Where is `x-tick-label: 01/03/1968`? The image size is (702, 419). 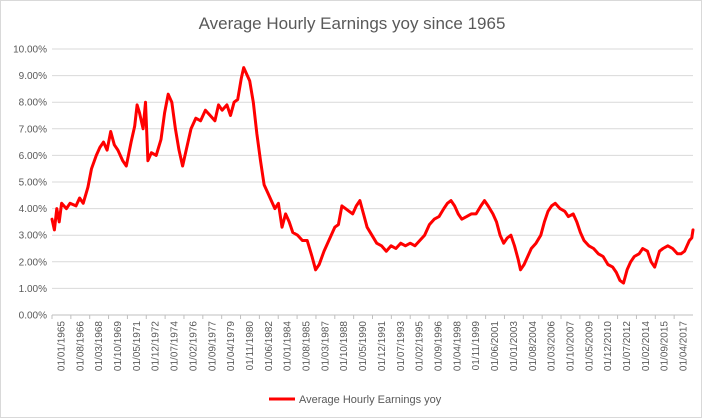
x-tick-label: 01/03/1968 is located at coordinates (99, 346).